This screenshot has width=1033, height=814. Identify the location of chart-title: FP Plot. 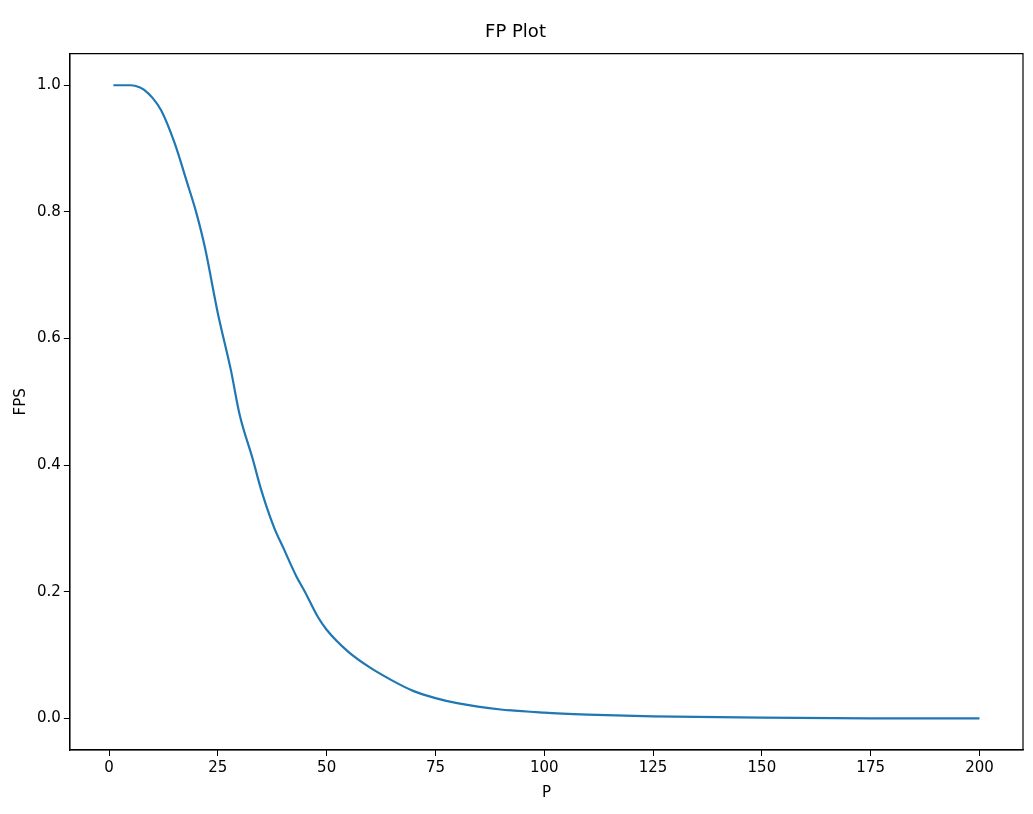
(515, 31).